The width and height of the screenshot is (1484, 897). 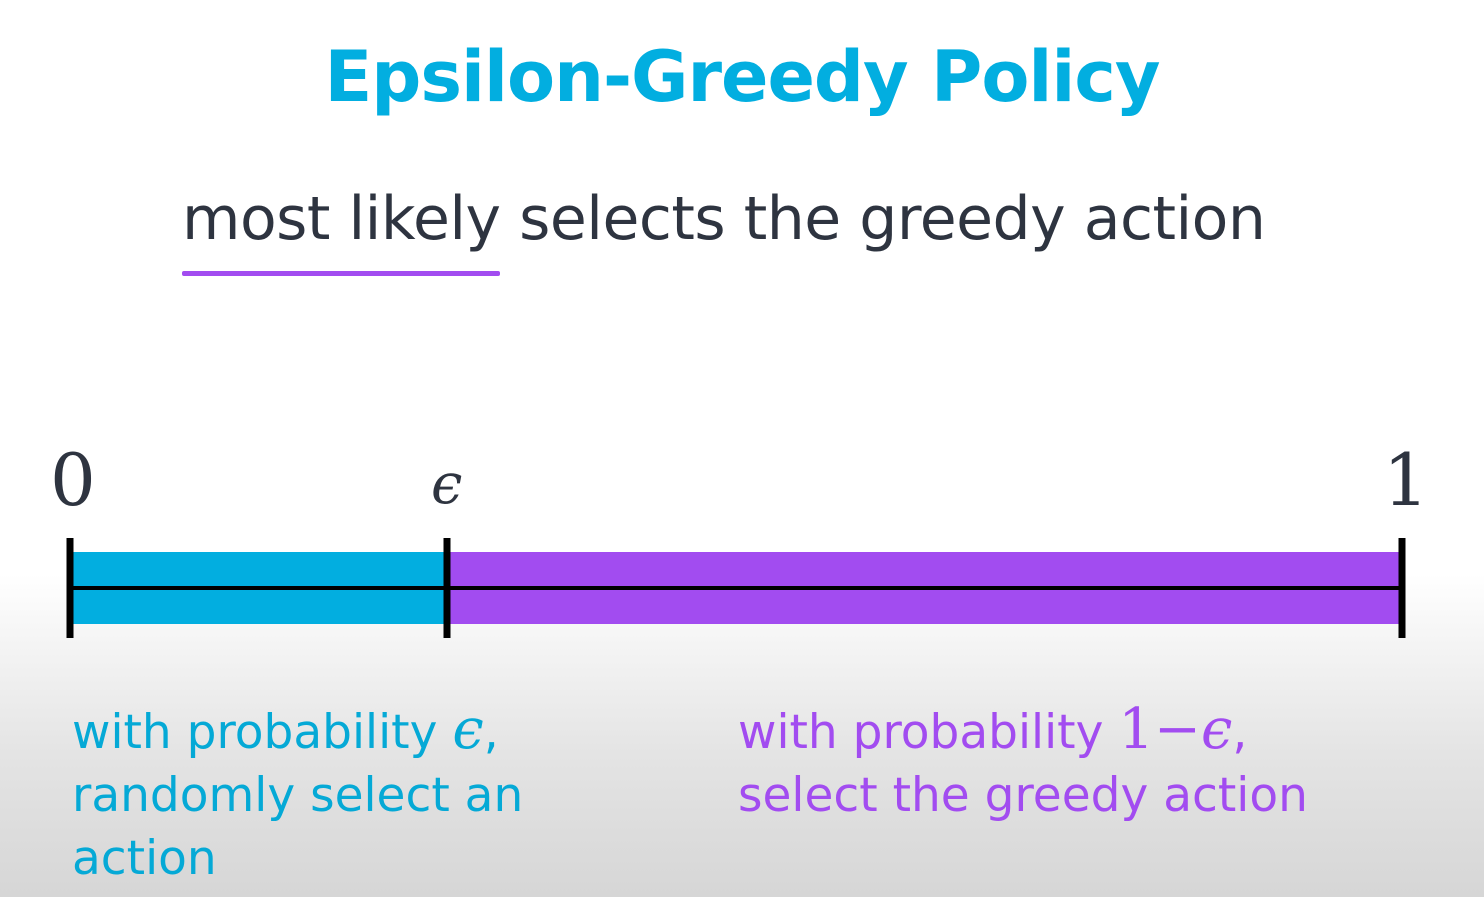 What do you see at coordinates (1177, 729) in the screenshot?
I see `exploit-caption-minus: −` at bounding box center [1177, 729].